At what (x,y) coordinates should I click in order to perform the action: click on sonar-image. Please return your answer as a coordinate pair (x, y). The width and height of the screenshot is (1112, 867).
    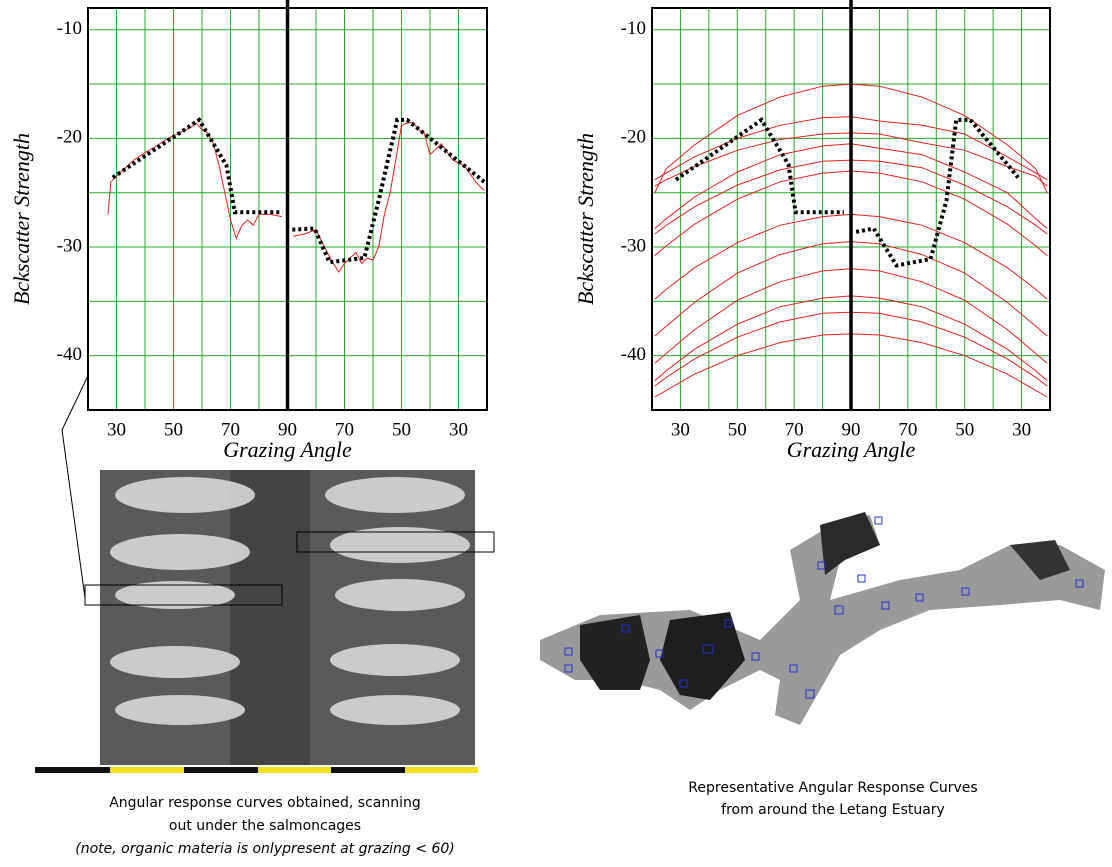
    Looking at the image, I should click on (265, 621).